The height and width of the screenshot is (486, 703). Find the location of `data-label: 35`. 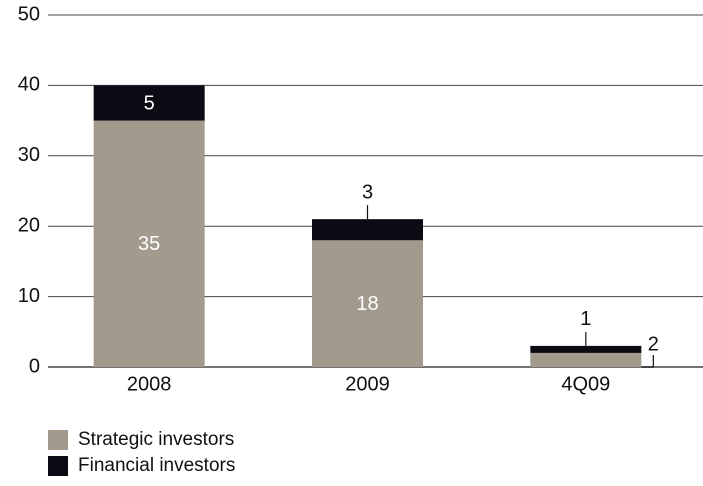

data-label: 35 is located at coordinates (149, 244).